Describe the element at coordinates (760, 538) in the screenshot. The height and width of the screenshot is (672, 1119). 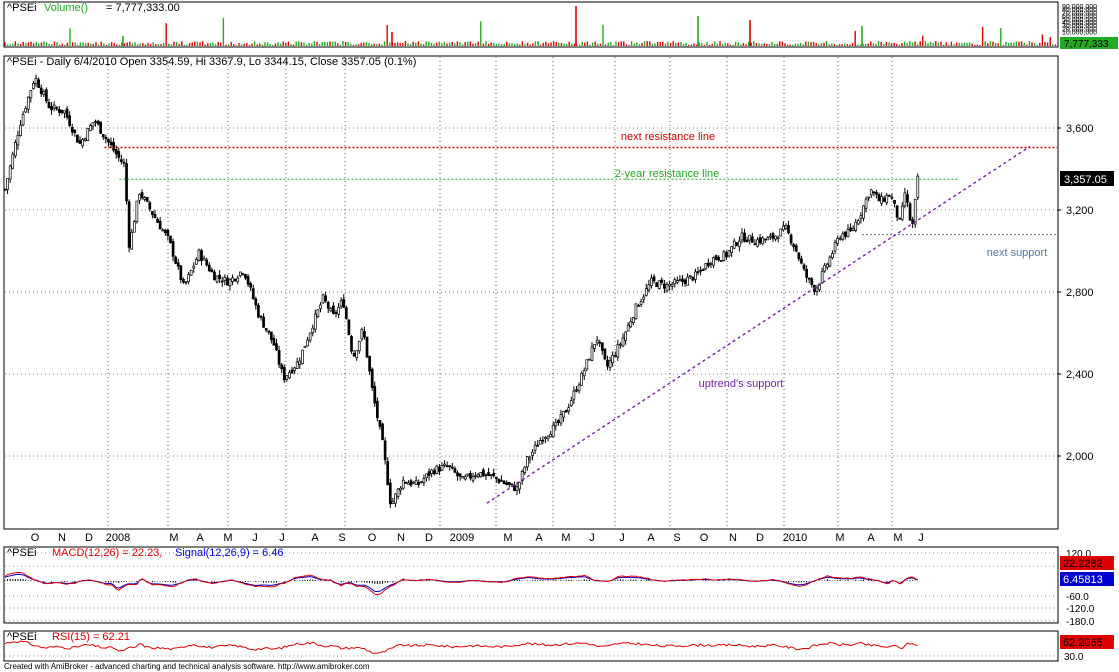
I see `x-label: D` at that location.